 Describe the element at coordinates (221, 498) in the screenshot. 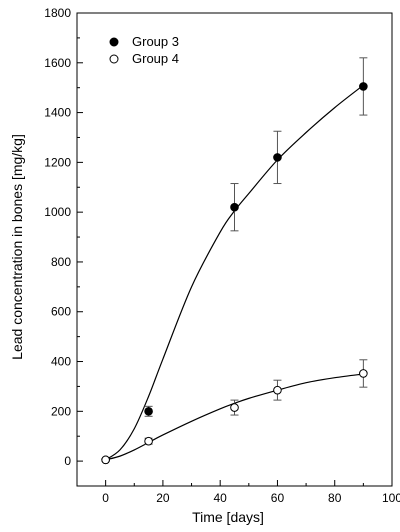

I see `x-tick-label: 40` at that location.